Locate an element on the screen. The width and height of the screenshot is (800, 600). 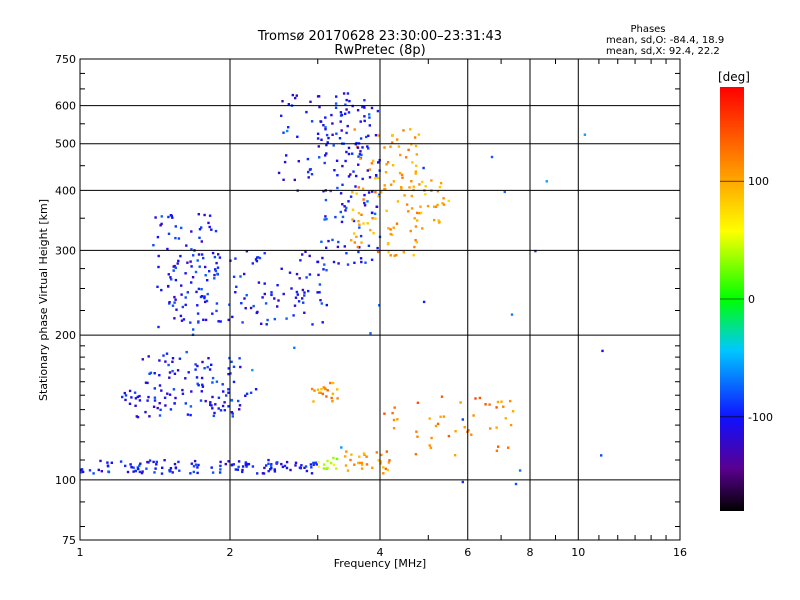
x-tick-label: 16 is located at coordinates (680, 552).